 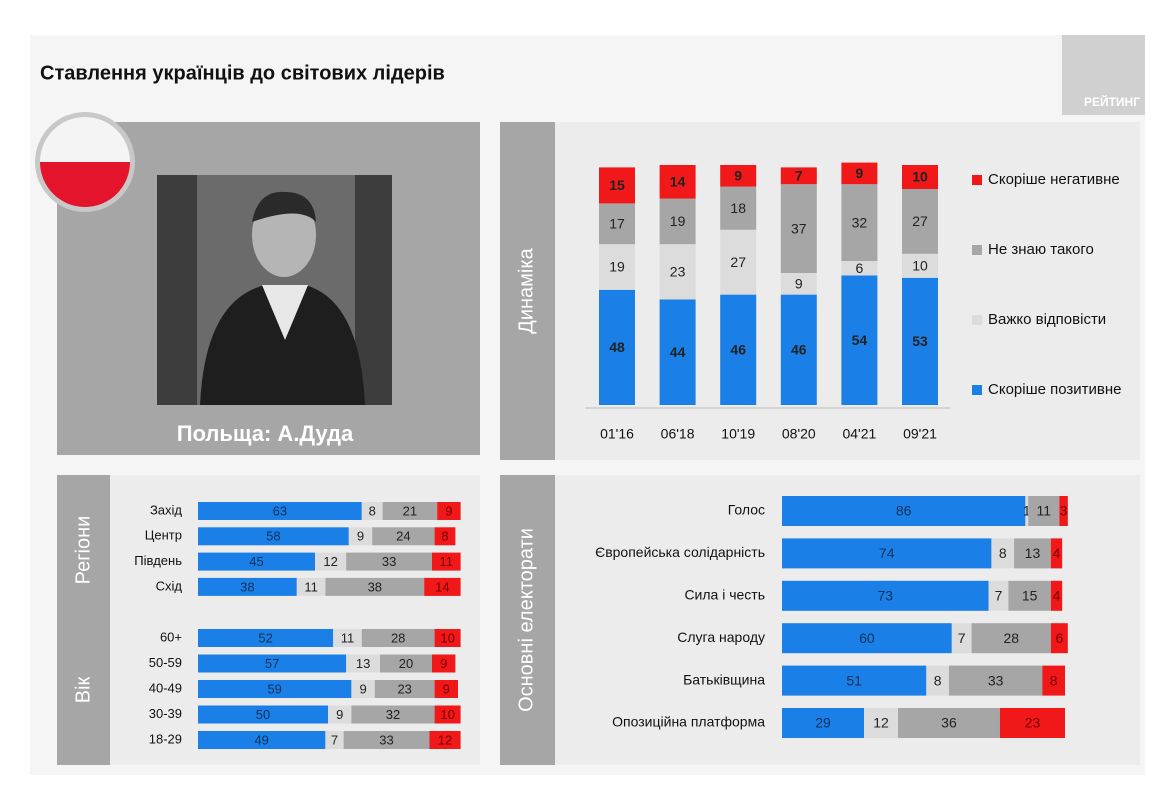 I want to click on value-label: 15, so click(x=1030, y=596).